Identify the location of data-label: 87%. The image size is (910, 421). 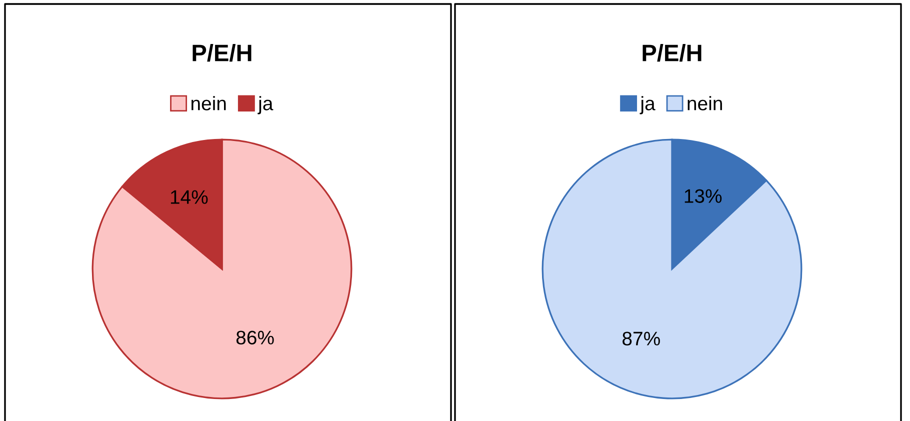
(641, 339).